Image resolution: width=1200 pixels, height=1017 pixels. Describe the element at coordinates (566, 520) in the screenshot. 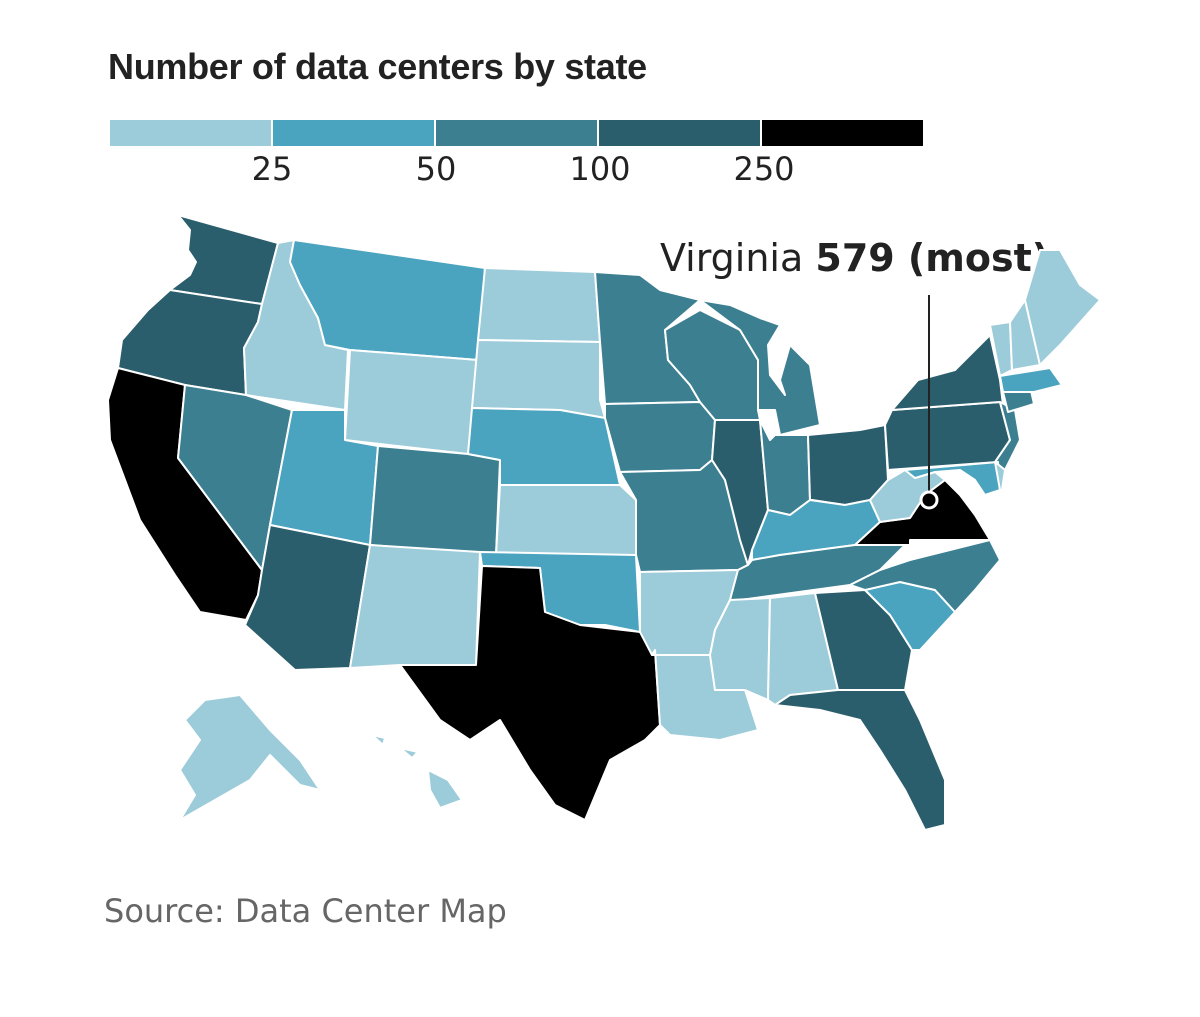

I see `state-kansas` at that location.